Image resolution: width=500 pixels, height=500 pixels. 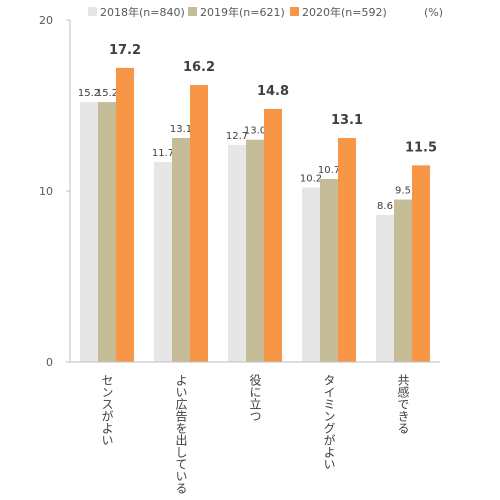 What do you see at coordinates (46, 20) in the screenshot?
I see `y-tick-label: 20` at bounding box center [46, 20].